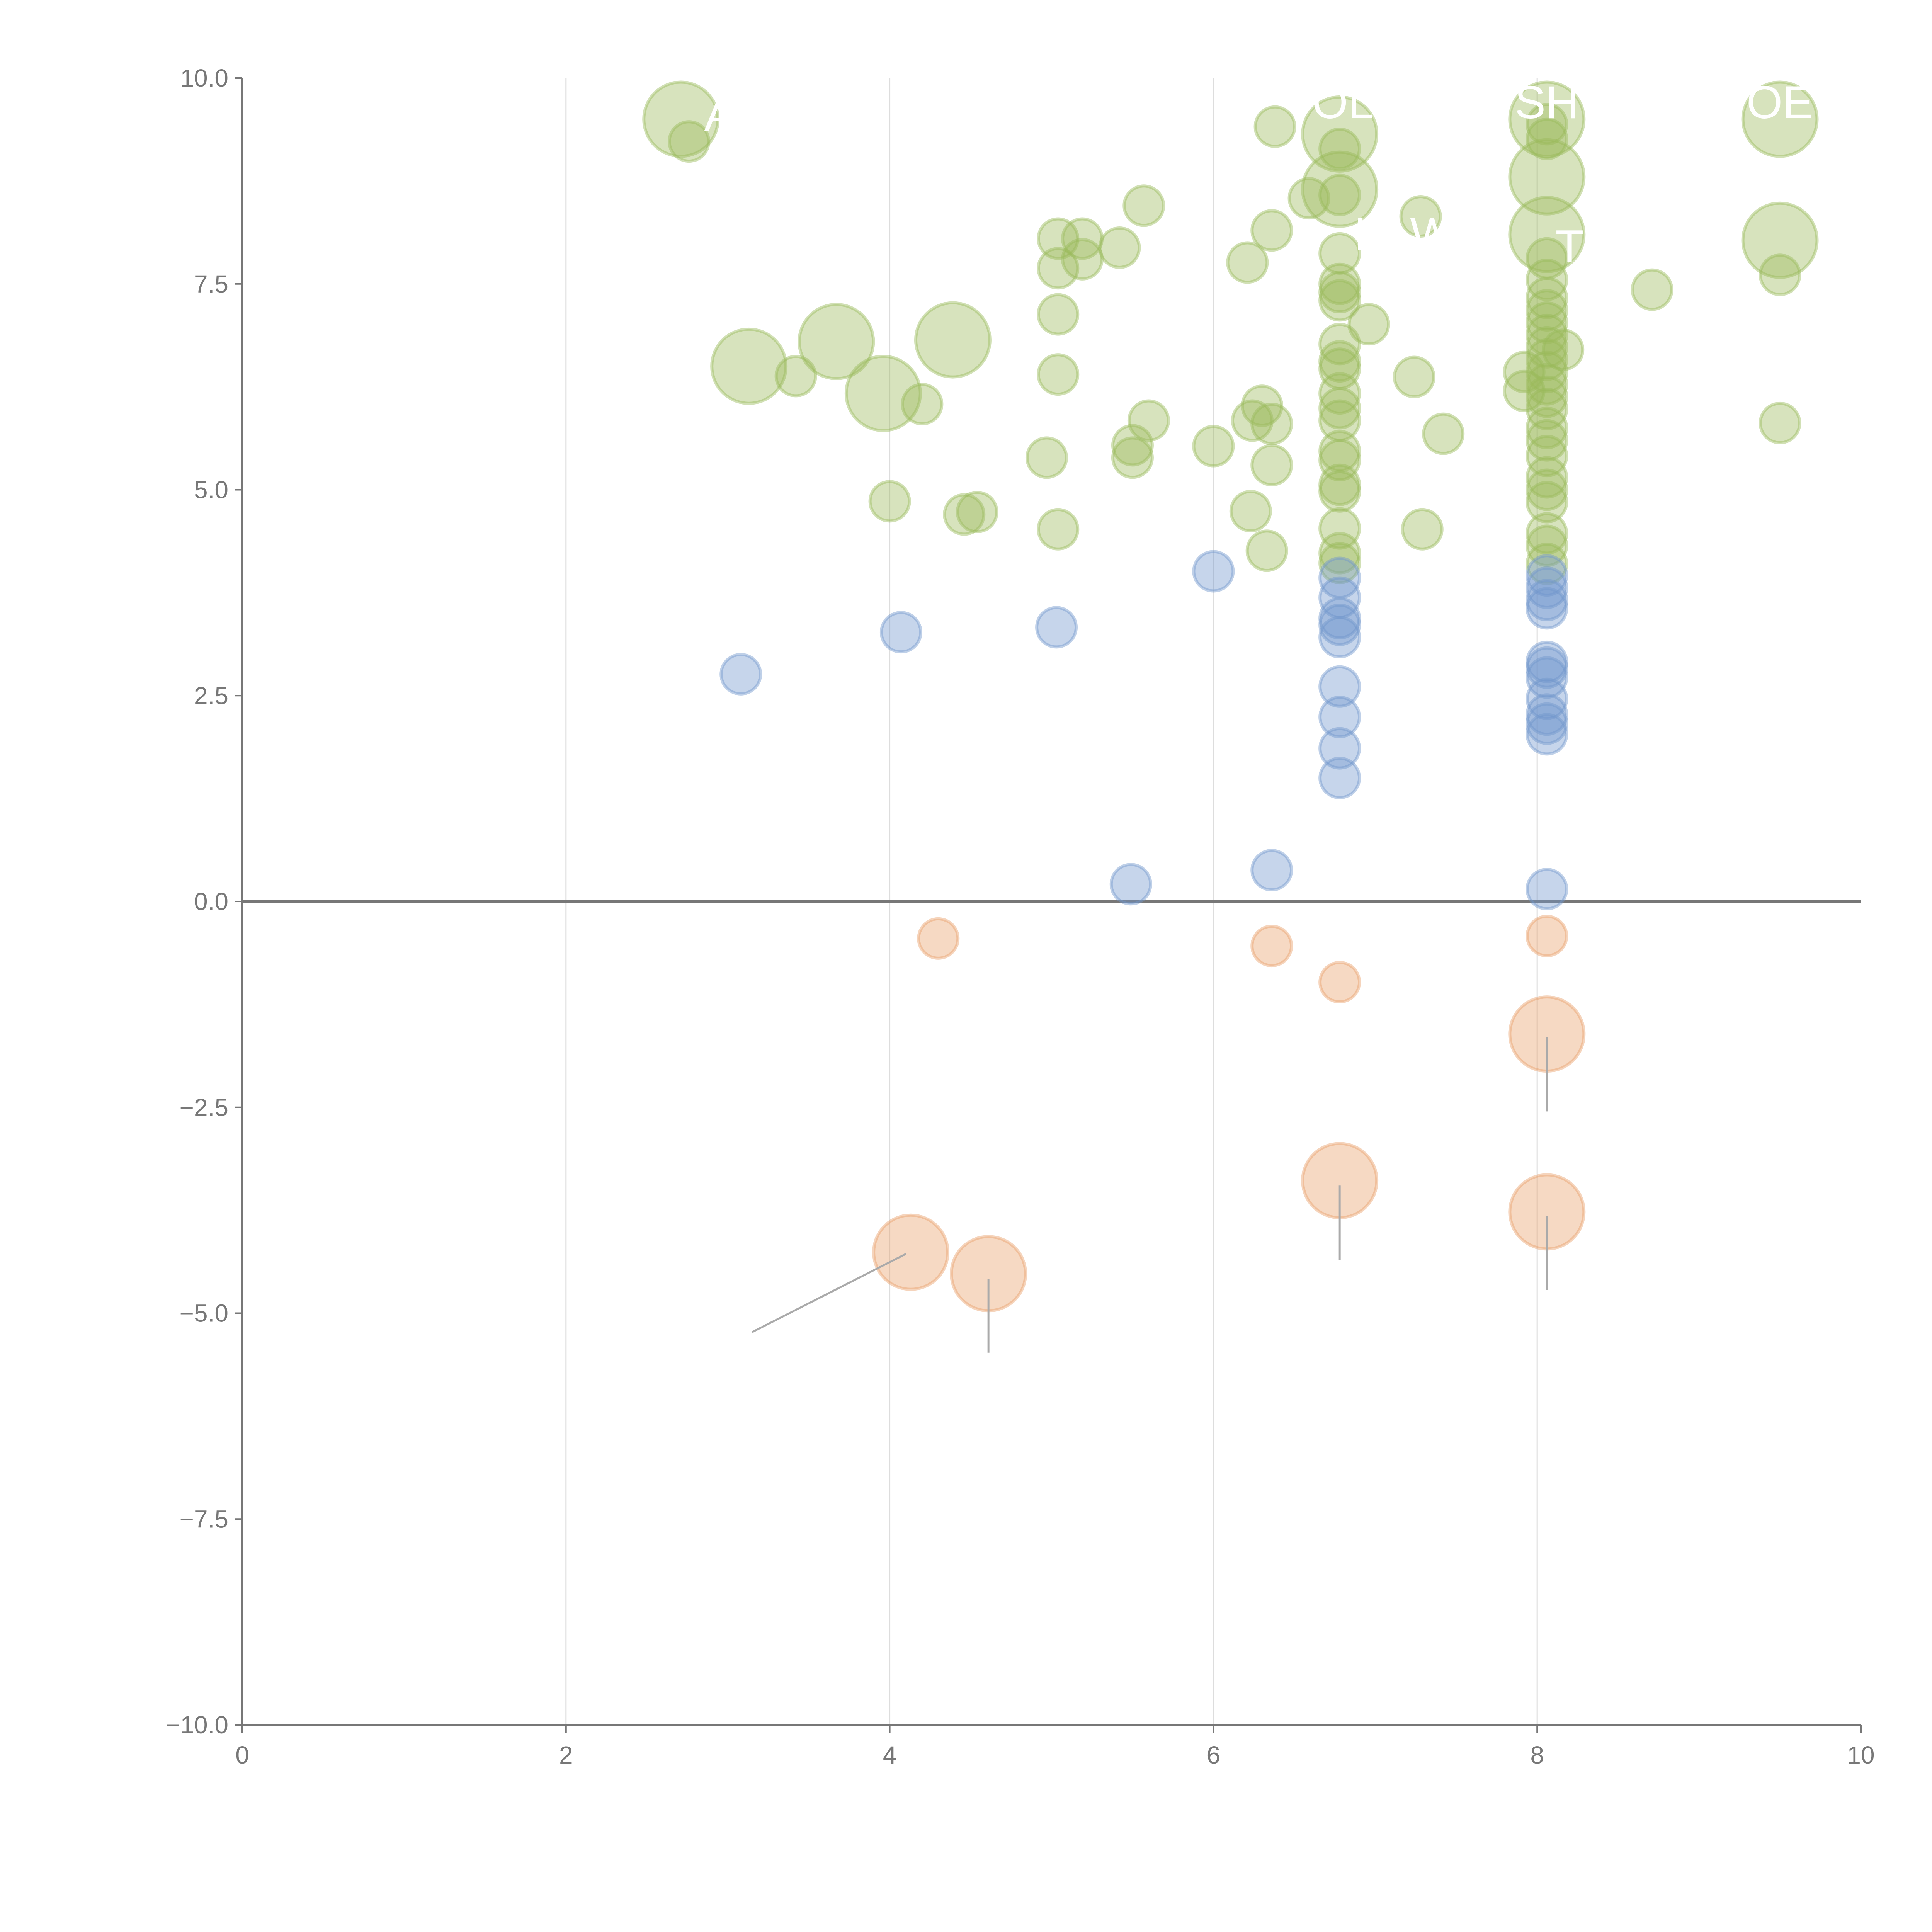 The width and height of the screenshot is (1932, 1932). Describe the element at coordinates (1343, 103) in the screenshot. I see `point-annotation: OL` at that location.